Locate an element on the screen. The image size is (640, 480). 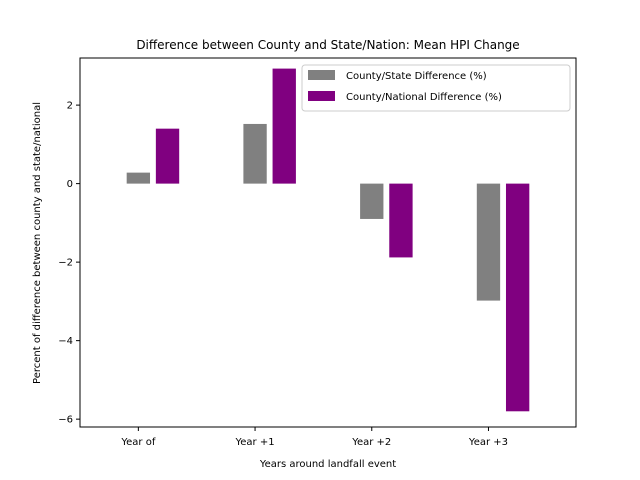
x-axis-title: Years around landfall event is located at coordinates (327, 464).